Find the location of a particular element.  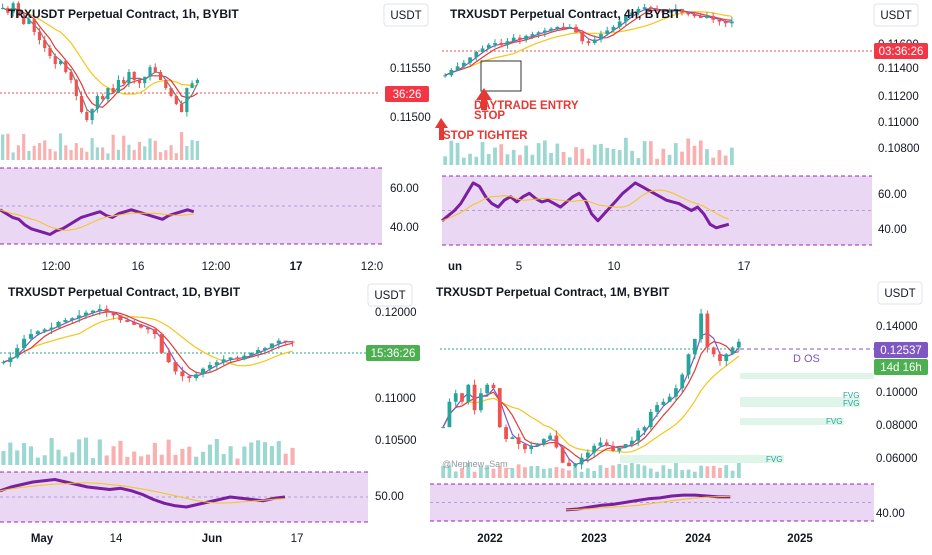

p1-xtick-3: 12:00 is located at coordinates (216, 267).